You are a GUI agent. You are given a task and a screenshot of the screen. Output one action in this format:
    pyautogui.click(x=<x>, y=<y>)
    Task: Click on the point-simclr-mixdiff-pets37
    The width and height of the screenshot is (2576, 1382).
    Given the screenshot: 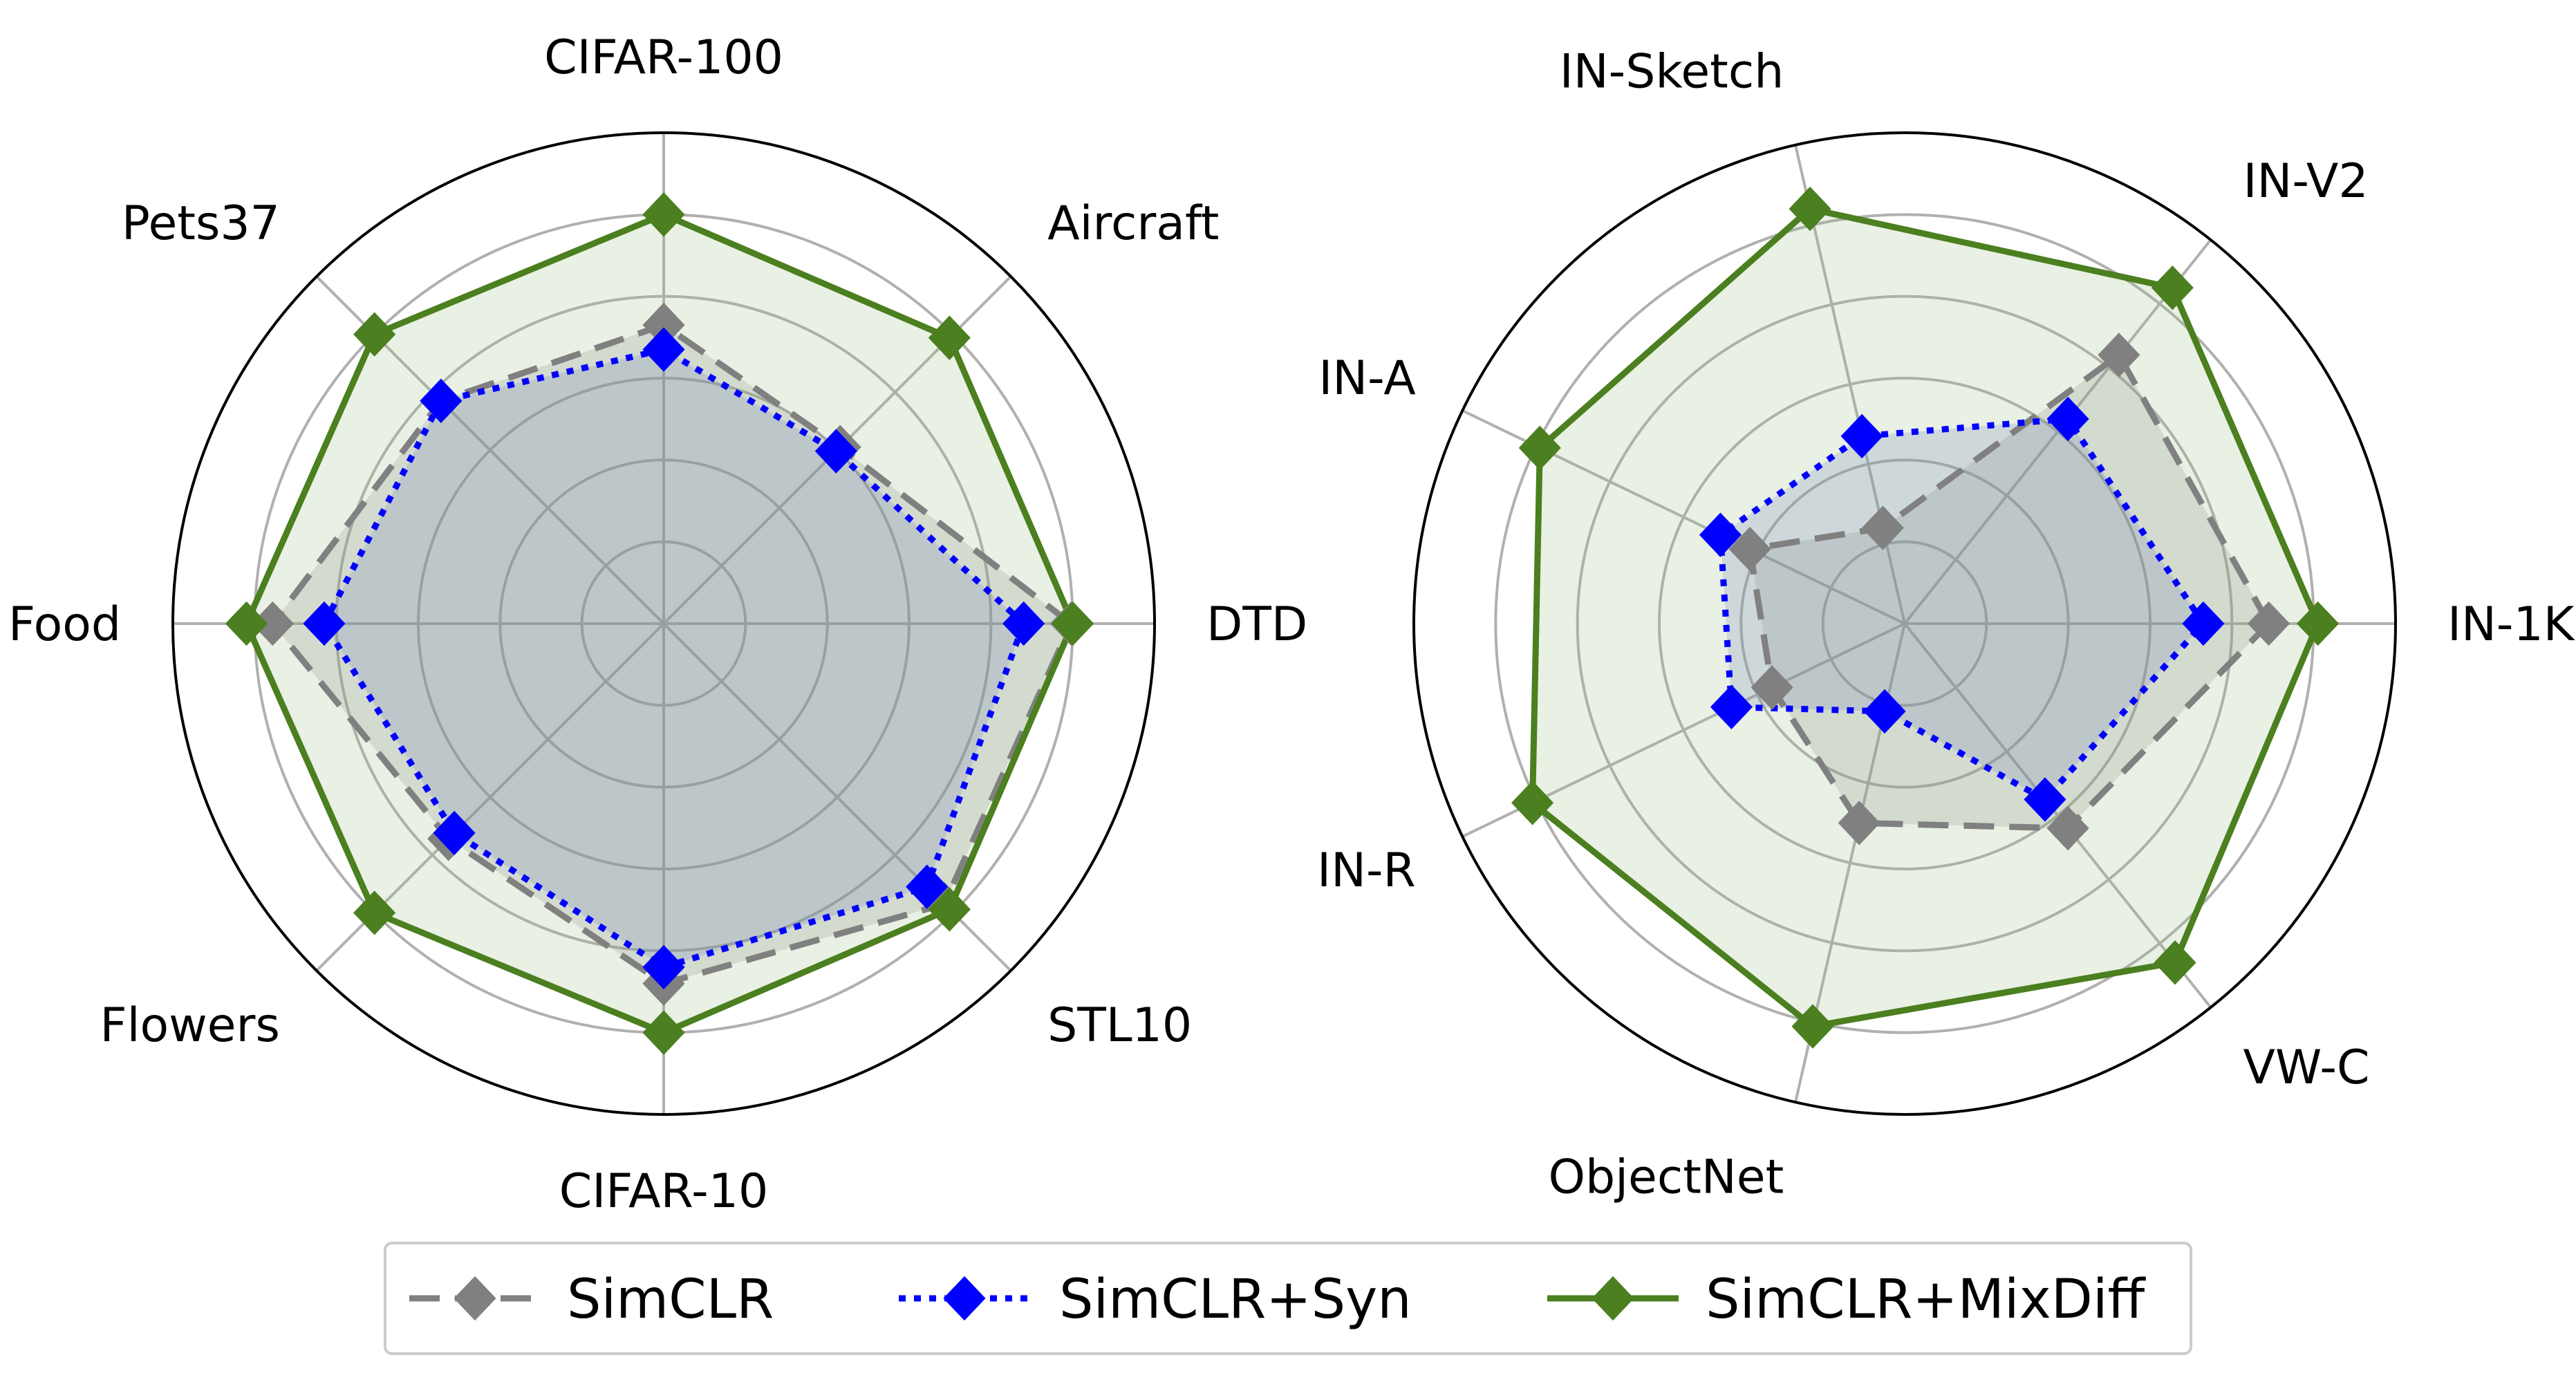 What is the action you would take?
    pyautogui.click(x=374, y=334)
    